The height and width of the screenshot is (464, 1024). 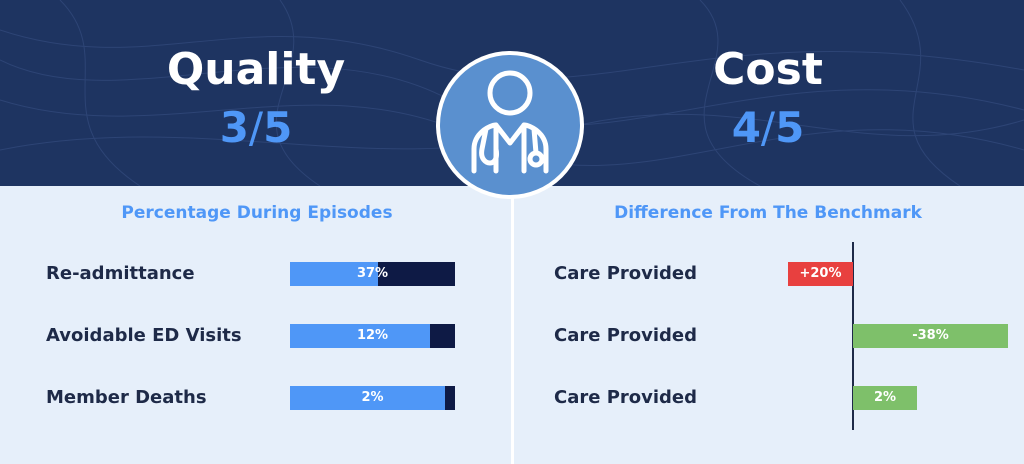 I want to click on cost-score: 4/5, so click(x=768, y=127).